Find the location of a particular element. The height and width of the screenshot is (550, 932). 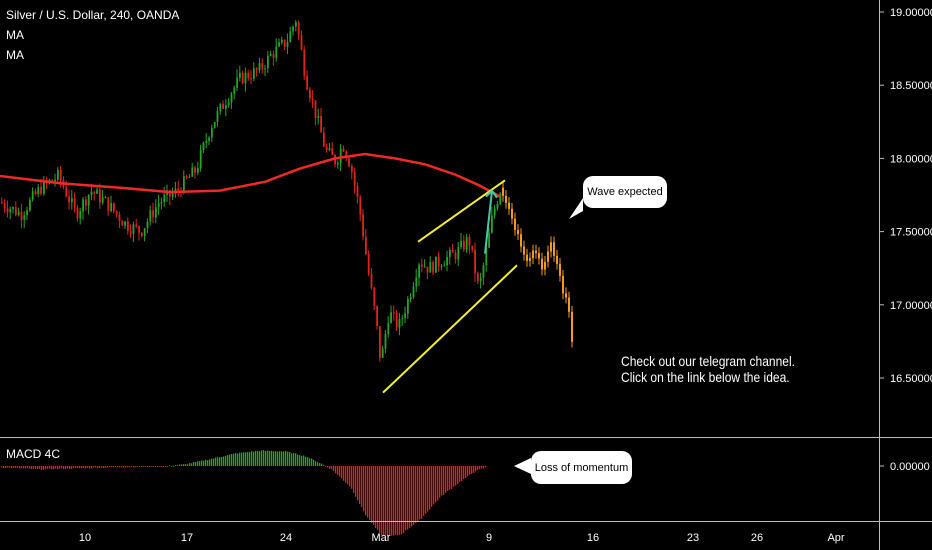

price-tick-label: 16.50000 is located at coordinates (911, 379).